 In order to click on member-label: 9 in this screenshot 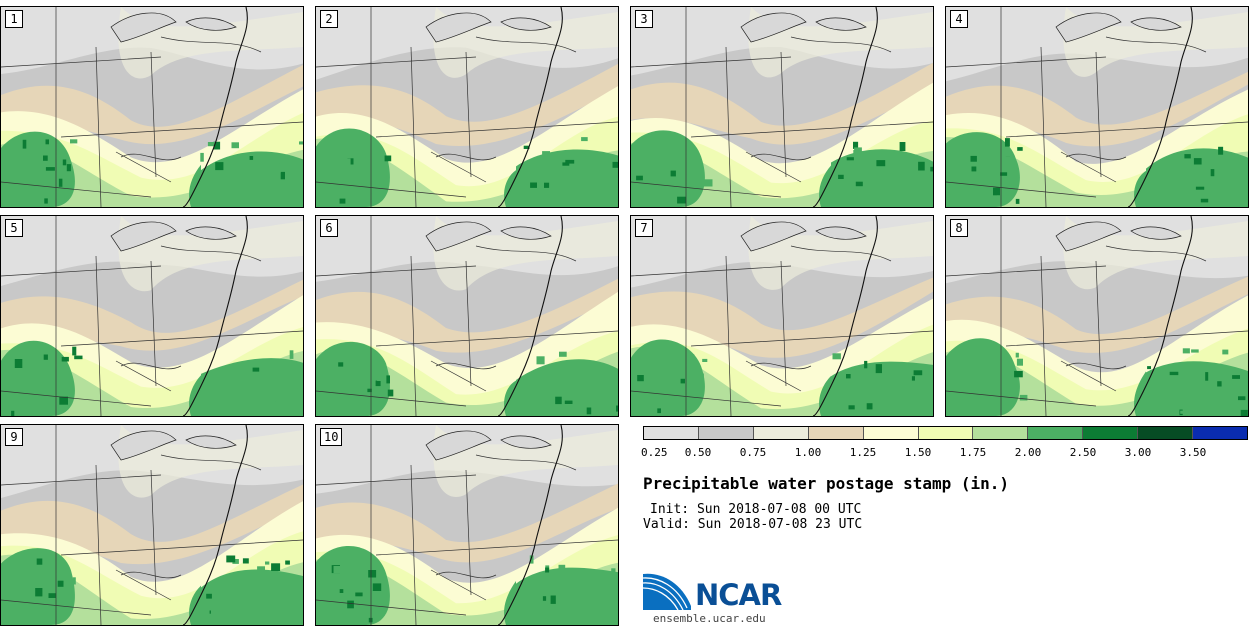, I will do `click(14, 437)`.